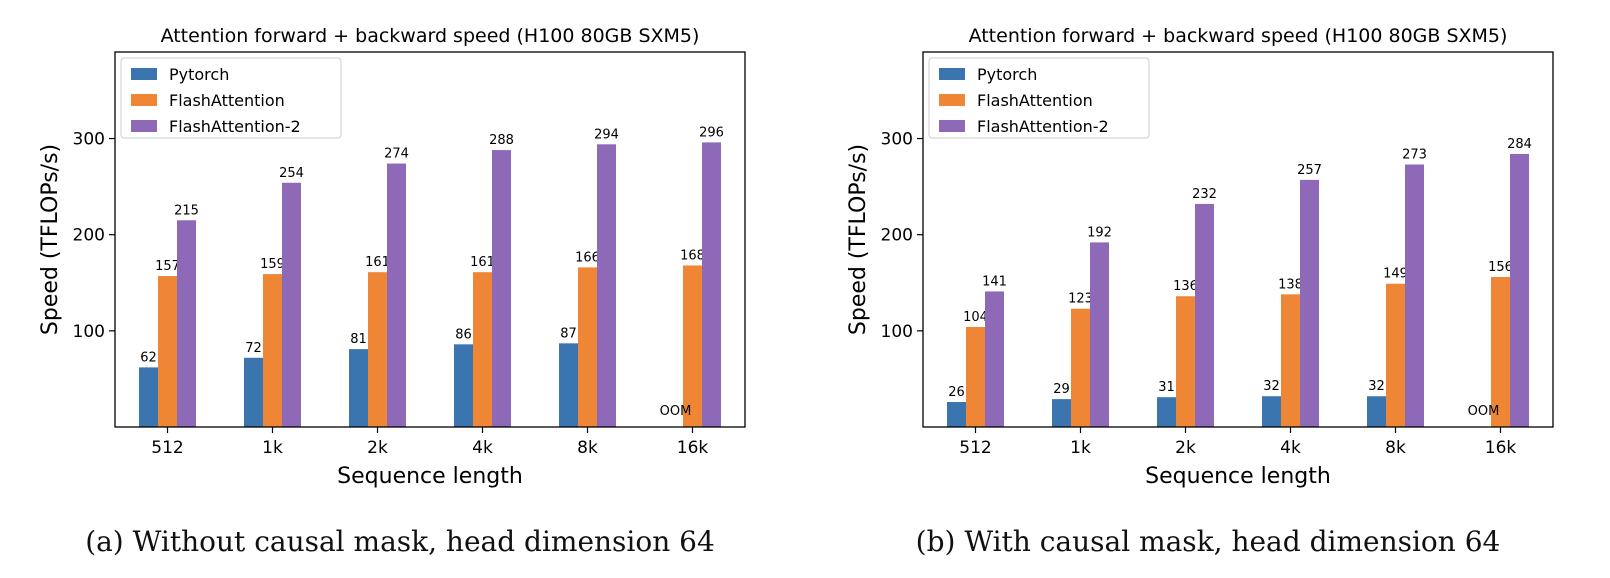 This screenshot has height=578, width=1610. I want to click on data-label: 273, so click(1414, 155).